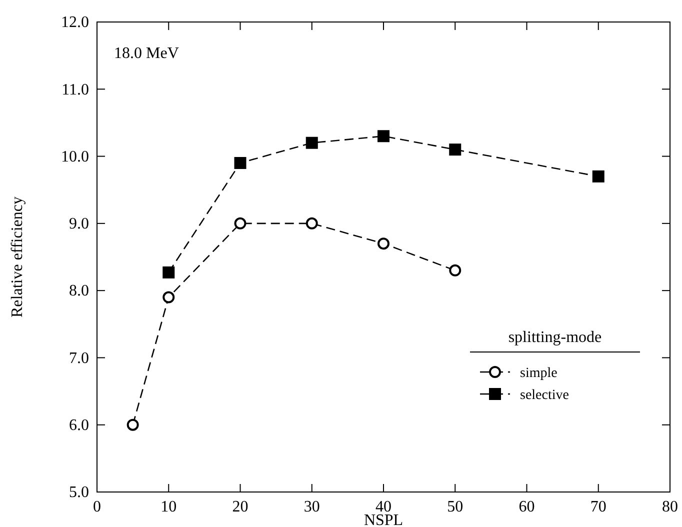  I want to click on y-tick-label: 6.0, so click(79, 425).